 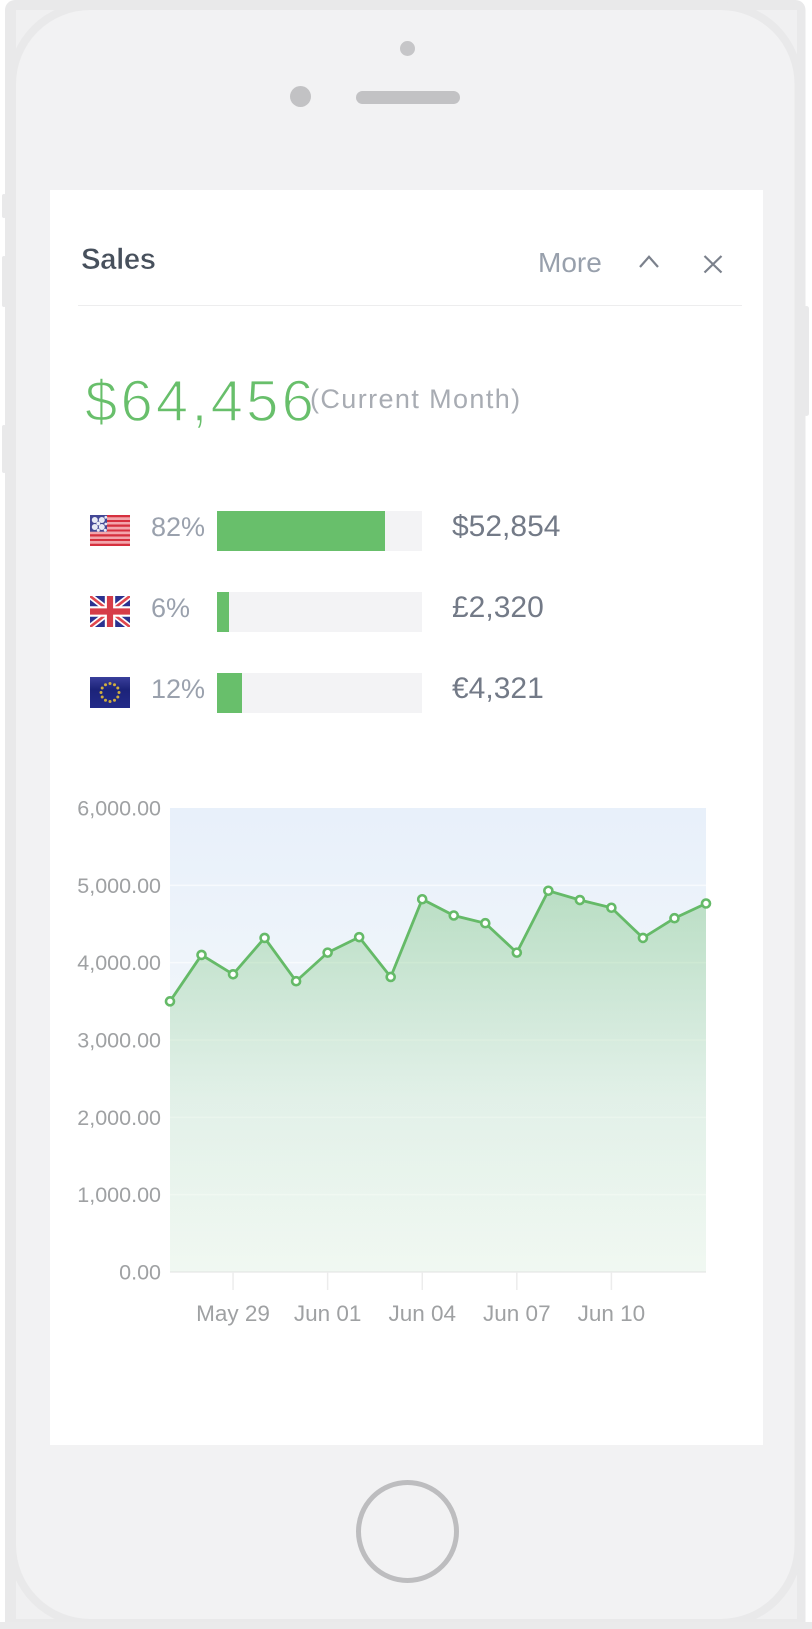 What do you see at coordinates (119, 1195) in the screenshot?
I see `svg-text: 1,000.00` at bounding box center [119, 1195].